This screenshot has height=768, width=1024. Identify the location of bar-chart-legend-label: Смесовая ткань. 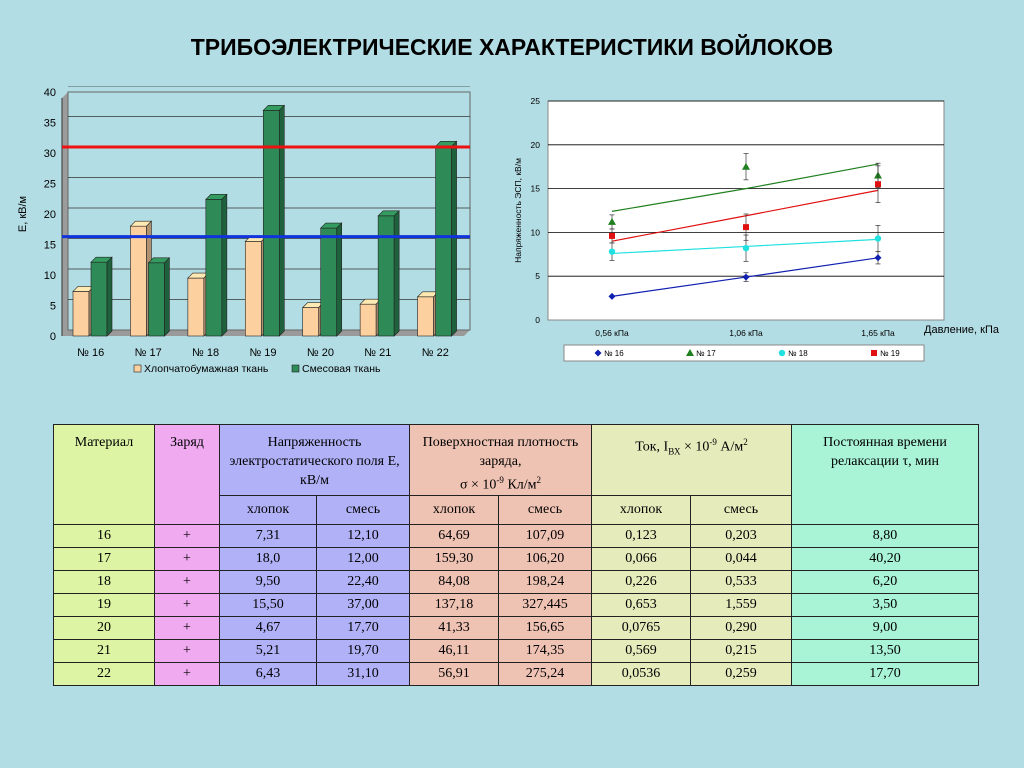
(341, 369).